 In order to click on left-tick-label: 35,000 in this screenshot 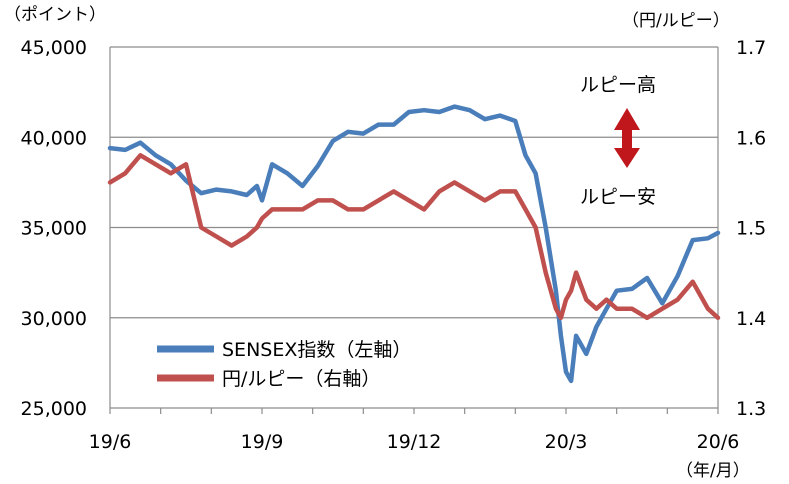, I will do `click(54, 229)`.